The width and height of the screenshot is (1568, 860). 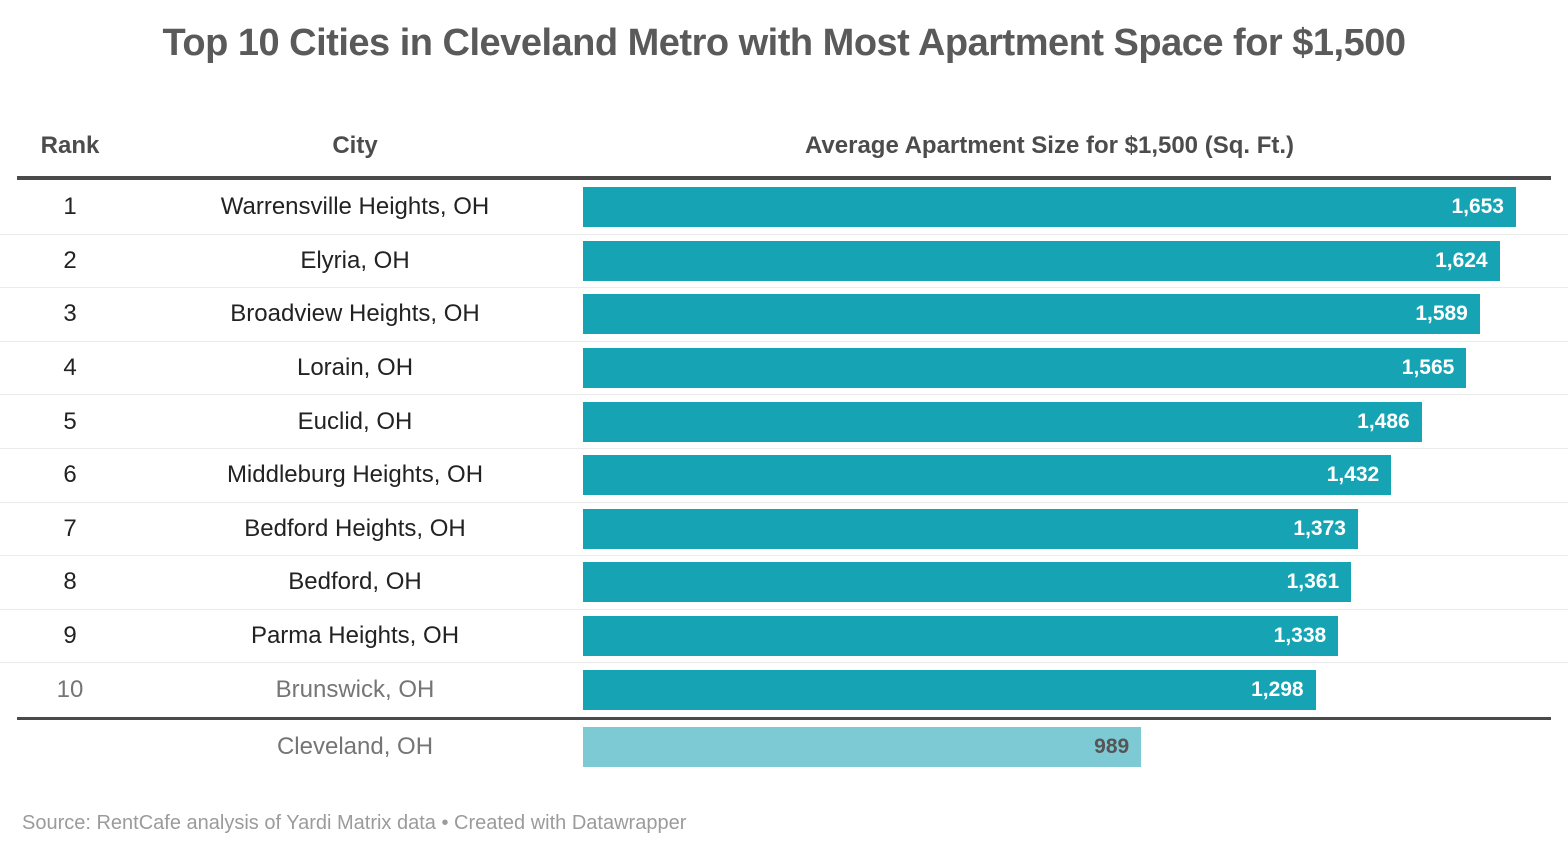 What do you see at coordinates (70, 368) in the screenshot?
I see `rank-cell: 4` at bounding box center [70, 368].